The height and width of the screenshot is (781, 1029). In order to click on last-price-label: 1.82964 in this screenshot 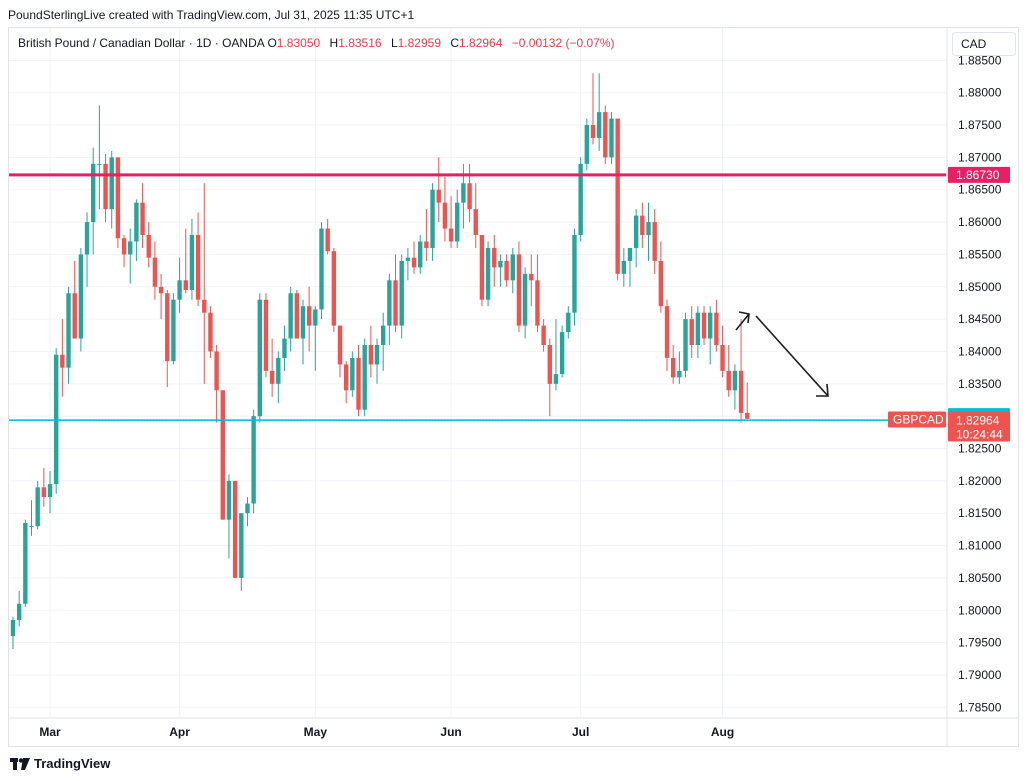, I will do `click(978, 420)`.